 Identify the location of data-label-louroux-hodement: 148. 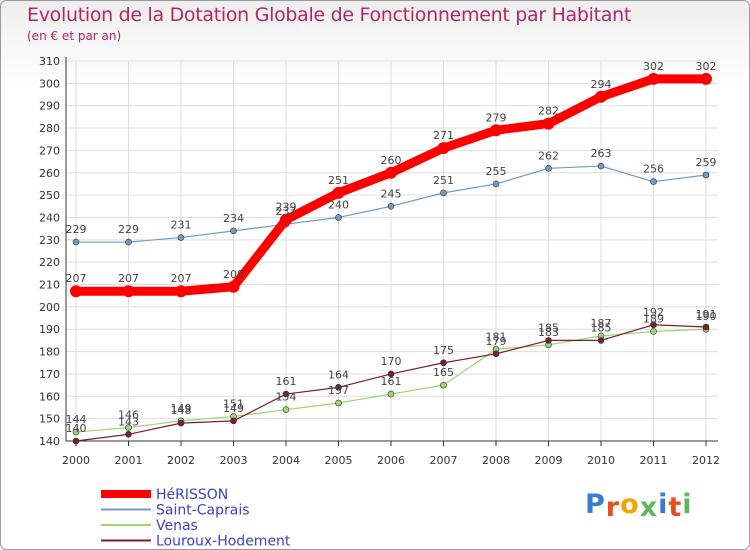
(181, 410).